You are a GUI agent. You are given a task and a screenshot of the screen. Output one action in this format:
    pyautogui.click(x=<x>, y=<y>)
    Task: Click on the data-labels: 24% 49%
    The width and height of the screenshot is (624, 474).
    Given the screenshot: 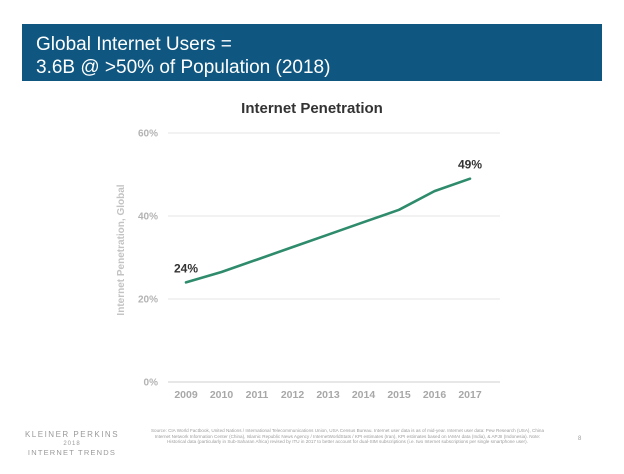 What is the action you would take?
    pyautogui.click(x=328, y=217)
    